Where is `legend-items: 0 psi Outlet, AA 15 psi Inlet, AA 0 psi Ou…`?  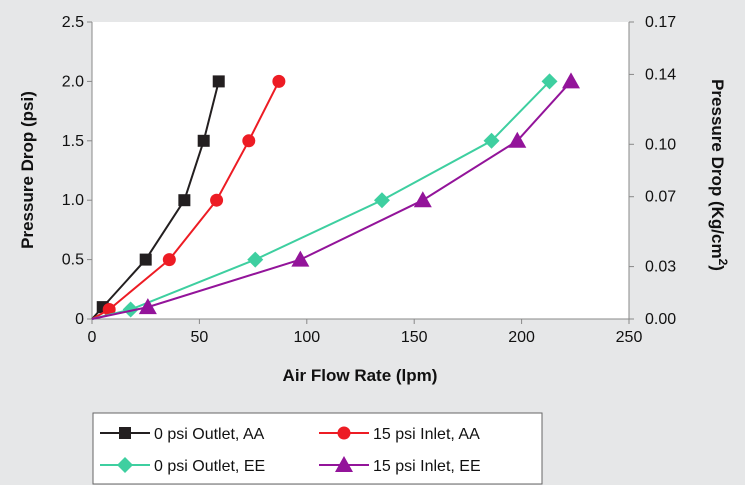
legend-items: 0 psi Outlet, AA 15 psi Inlet, AA 0 psi Ou… is located at coordinates (290, 450).